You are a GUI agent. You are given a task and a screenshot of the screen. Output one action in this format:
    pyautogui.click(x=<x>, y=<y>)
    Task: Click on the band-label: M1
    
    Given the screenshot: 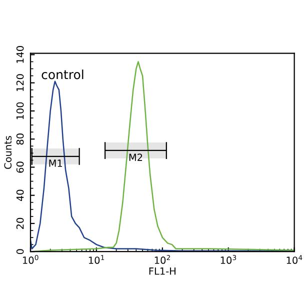 What is the action you would take?
    pyautogui.click(x=55, y=163)
    